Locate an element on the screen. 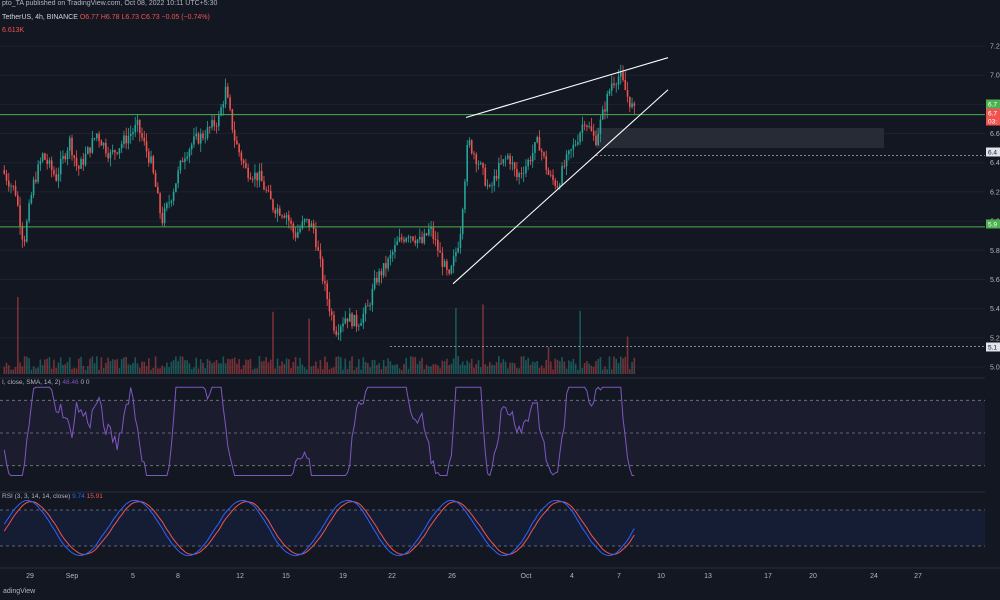  tradingview-brand: adingView is located at coordinates (19, 591).